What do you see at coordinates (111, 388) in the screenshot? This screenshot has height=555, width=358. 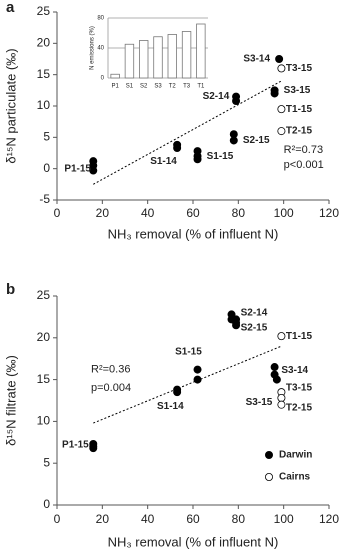 I see `stat-label: p=0.004` at bounding box center [111, 388].